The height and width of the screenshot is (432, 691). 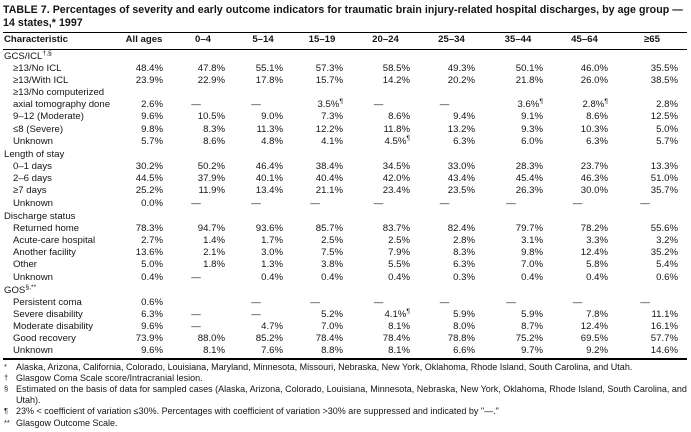 I want to click on section-footnote-marker: †,§, so click(x=47, y=53).